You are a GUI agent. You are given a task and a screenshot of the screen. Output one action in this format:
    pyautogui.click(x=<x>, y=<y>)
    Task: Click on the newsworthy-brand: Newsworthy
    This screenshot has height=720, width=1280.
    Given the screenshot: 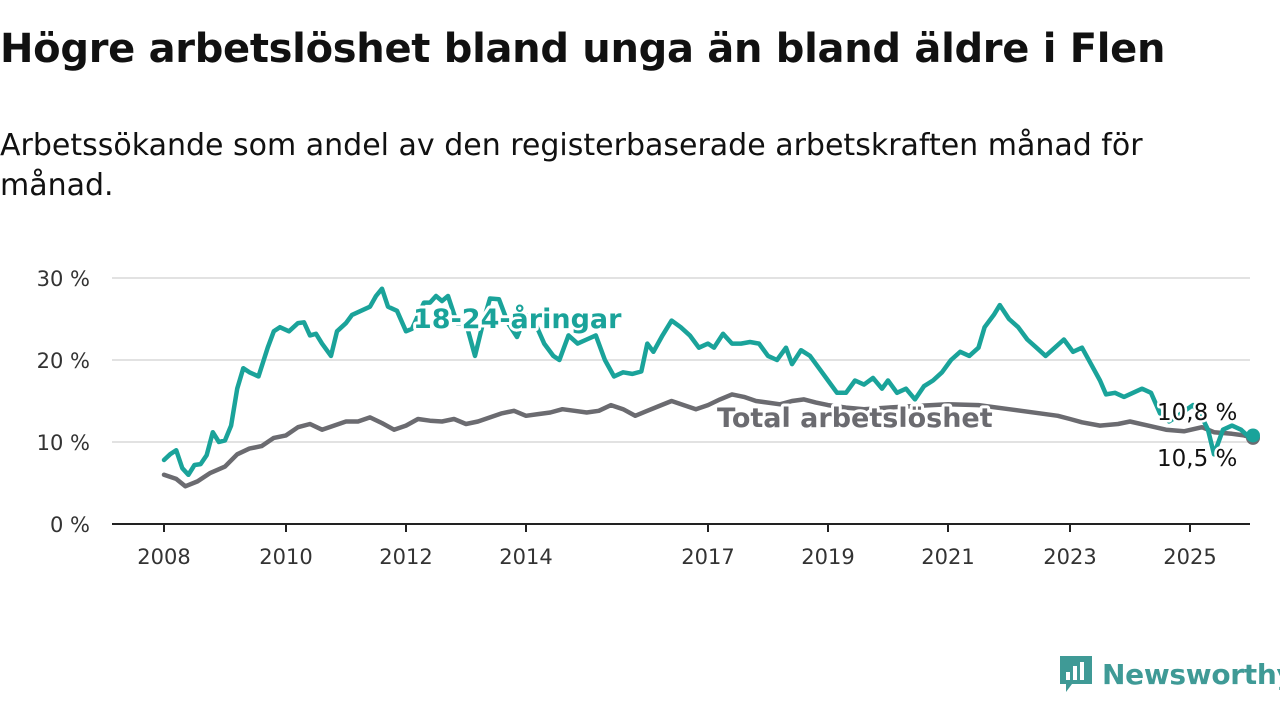 What is the action you would take?
    pyautogui.click(x=1169, y=674)
    